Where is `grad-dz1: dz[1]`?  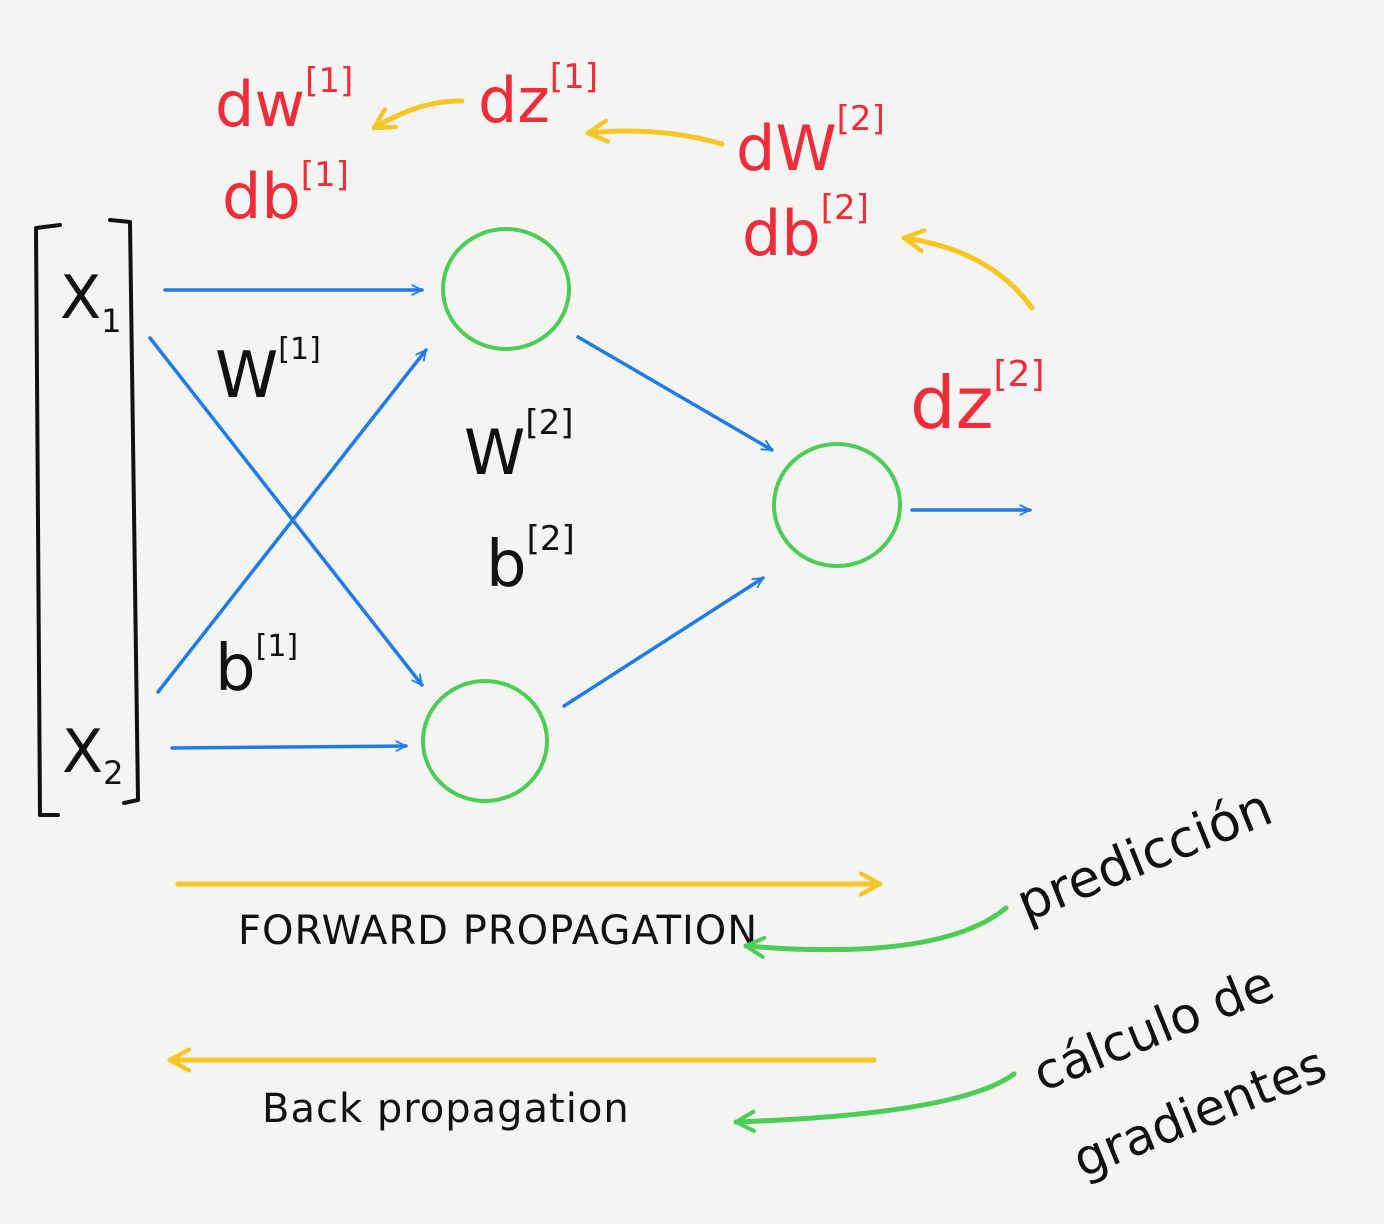 grad-dz1: dz[1] is located at coordinates (538, 97).